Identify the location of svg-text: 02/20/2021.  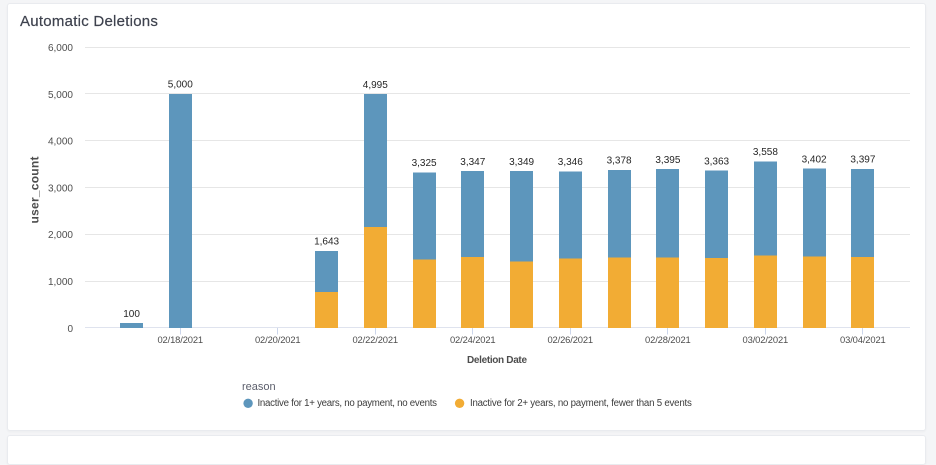
(278, 339).